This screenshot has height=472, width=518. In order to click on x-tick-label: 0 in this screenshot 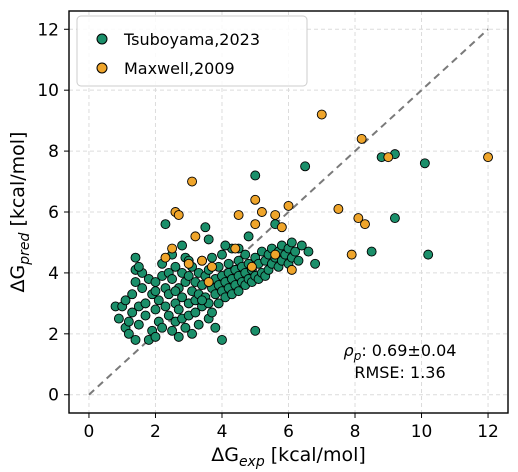, I will do `click(89, 432)`.